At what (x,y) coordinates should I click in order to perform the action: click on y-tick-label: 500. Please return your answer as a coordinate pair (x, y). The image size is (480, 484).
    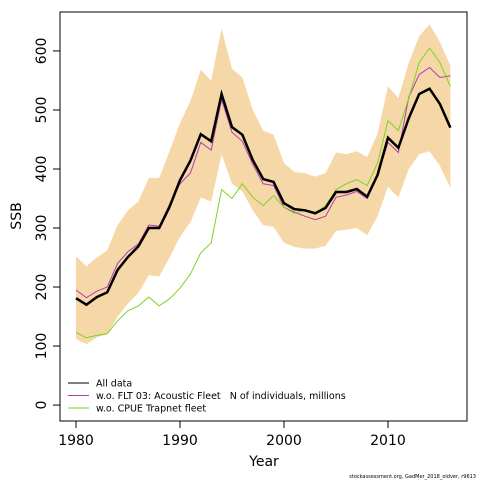
    Looking at the image, I should click on (42, 110).